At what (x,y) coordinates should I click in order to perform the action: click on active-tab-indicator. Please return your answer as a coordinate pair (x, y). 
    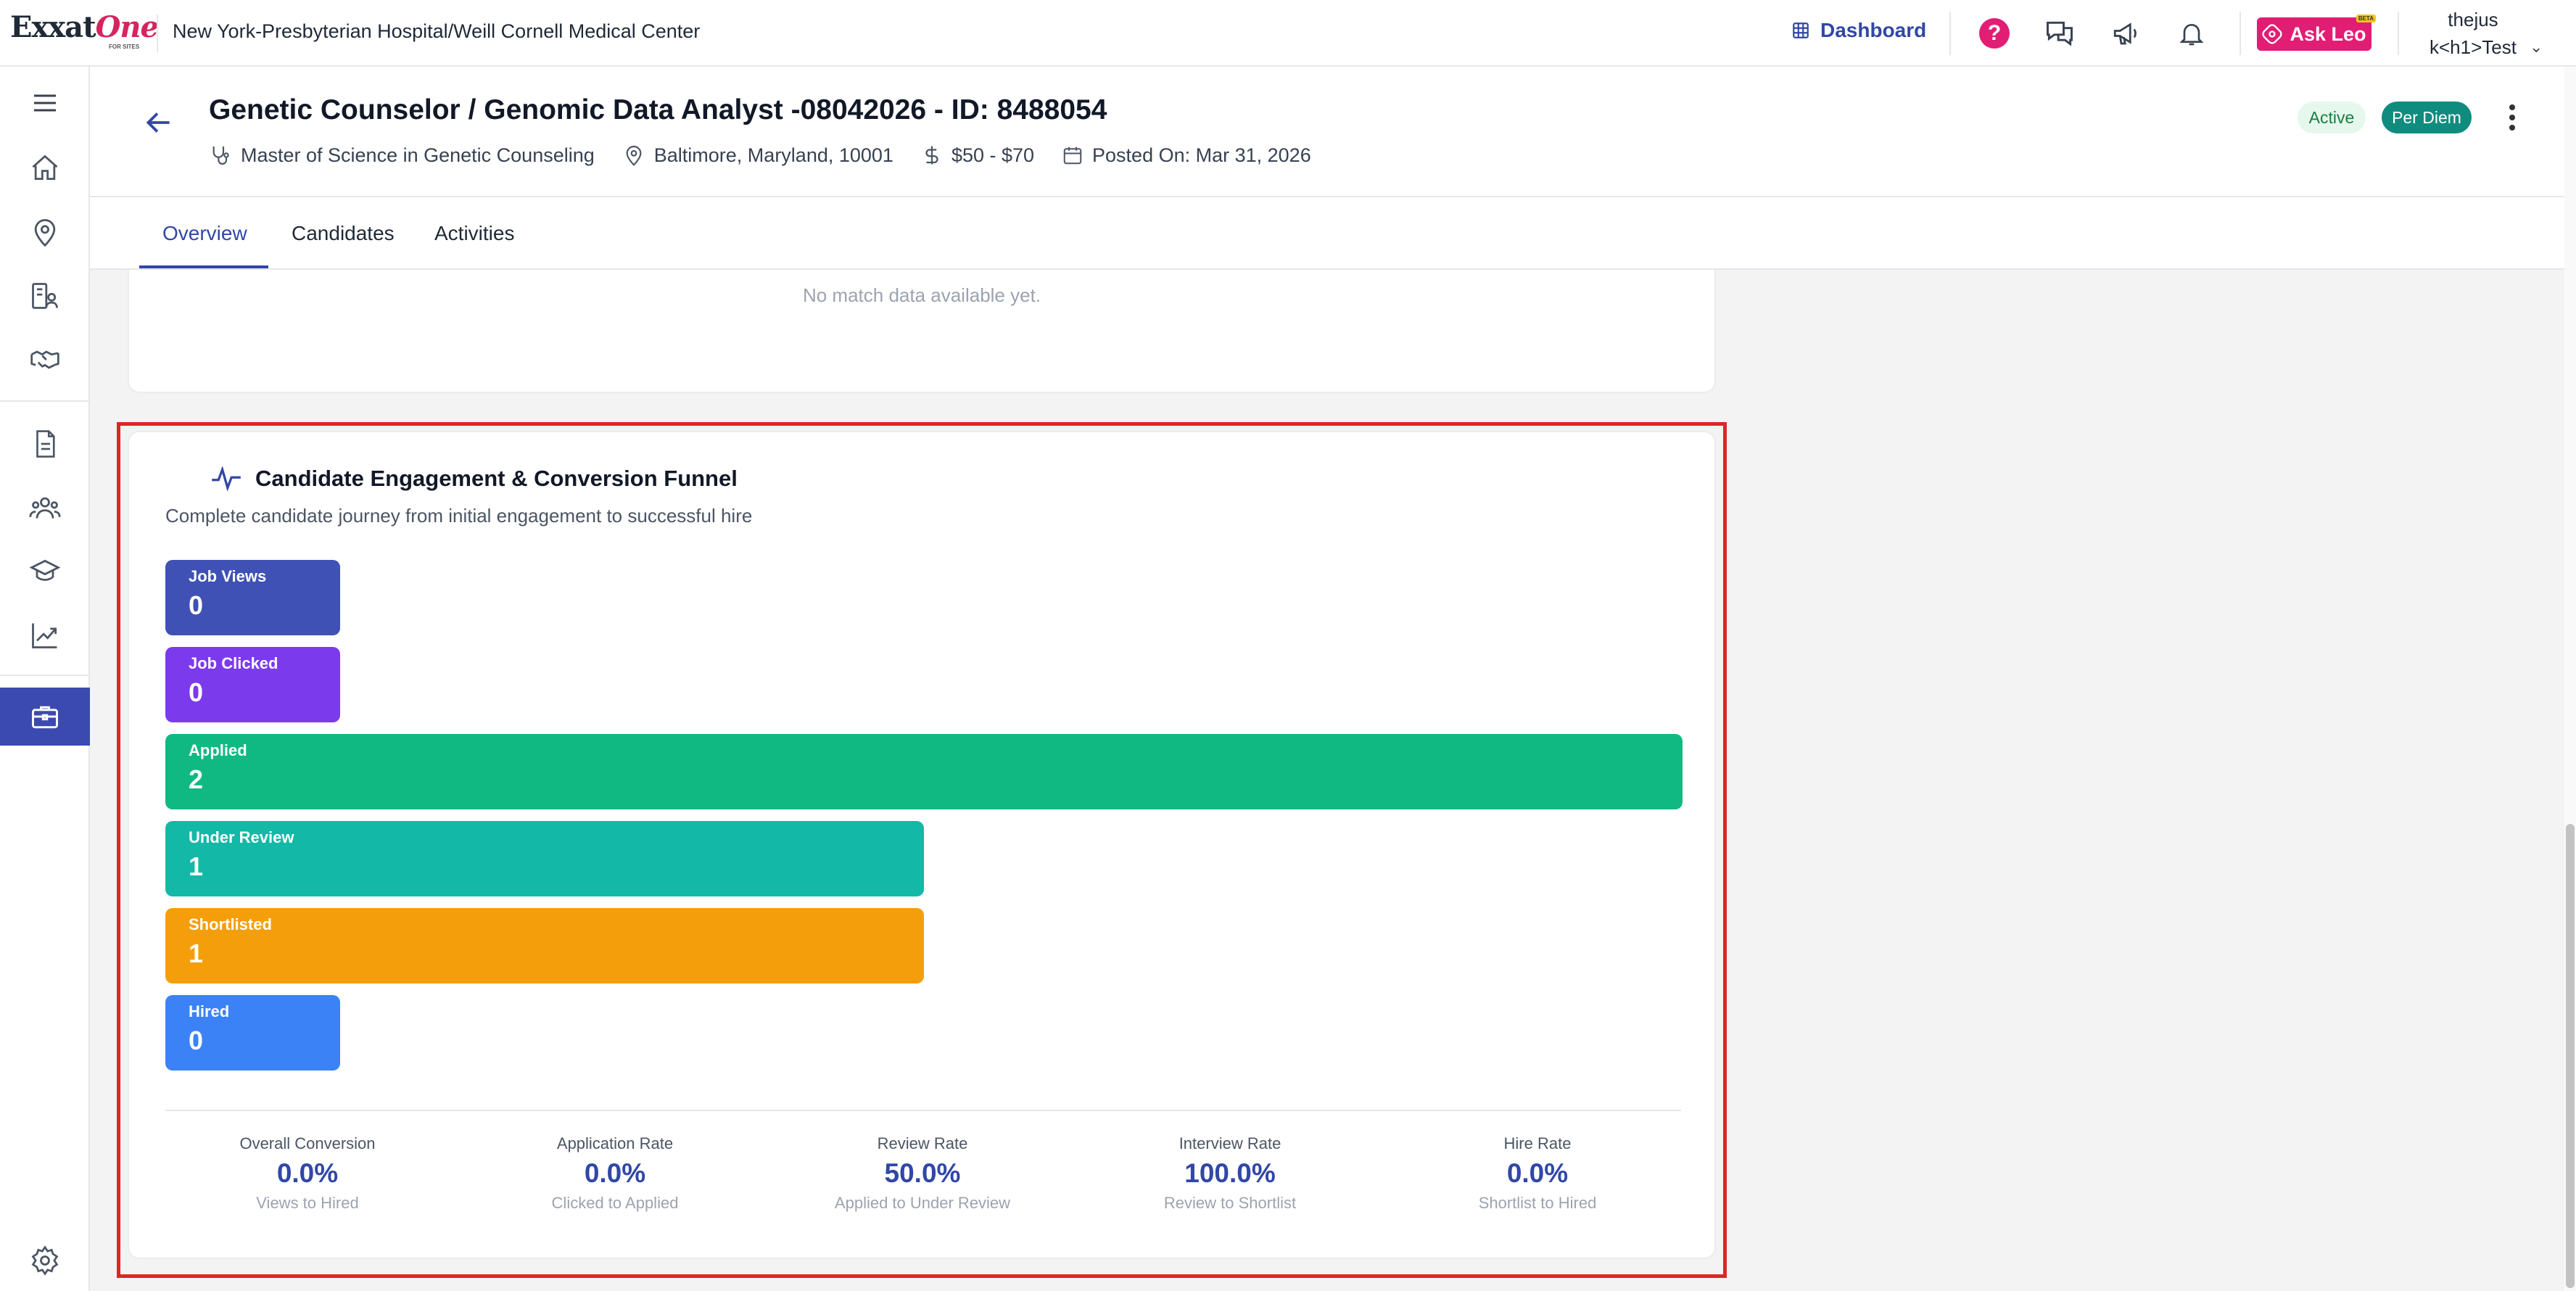
    Looking at the image, I should click on (203, 266).